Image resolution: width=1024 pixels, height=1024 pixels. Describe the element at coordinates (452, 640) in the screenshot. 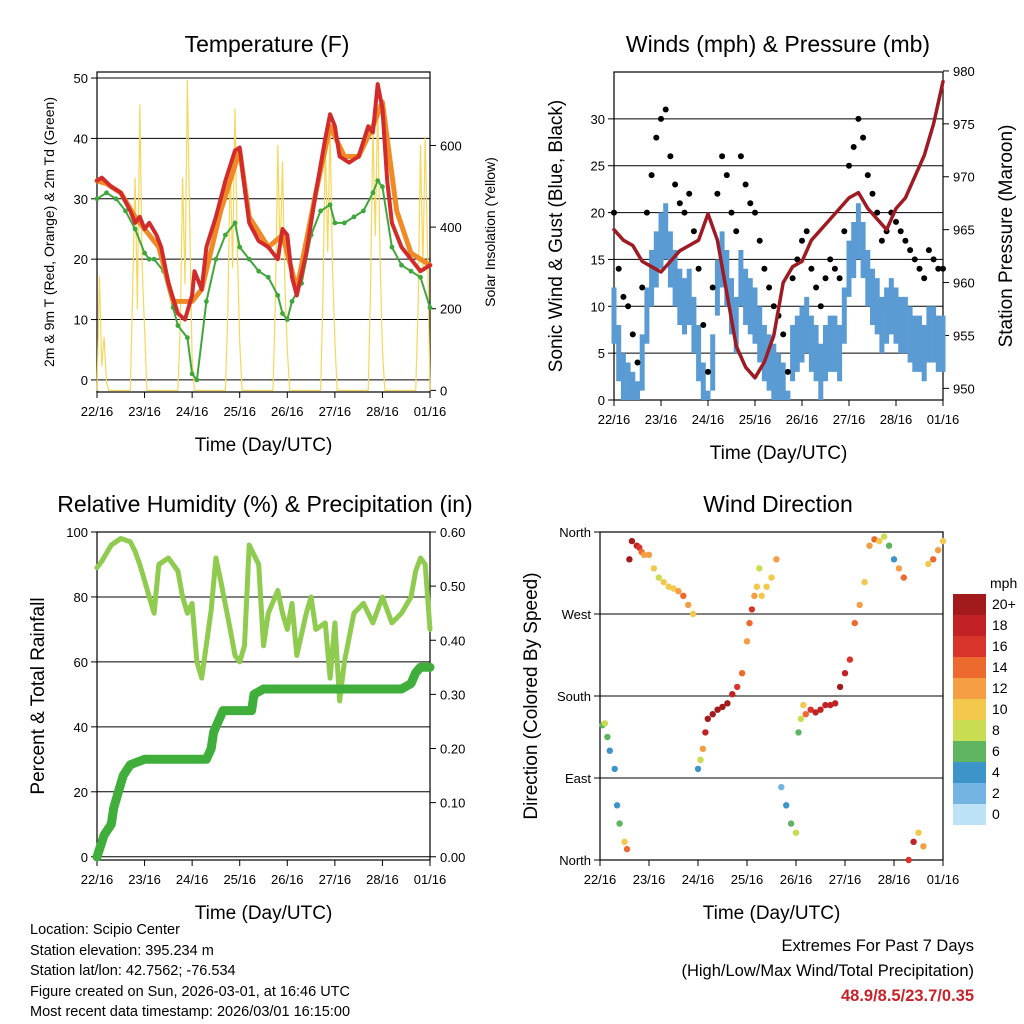

I see `y2-tick-label: 0.40` at that location.